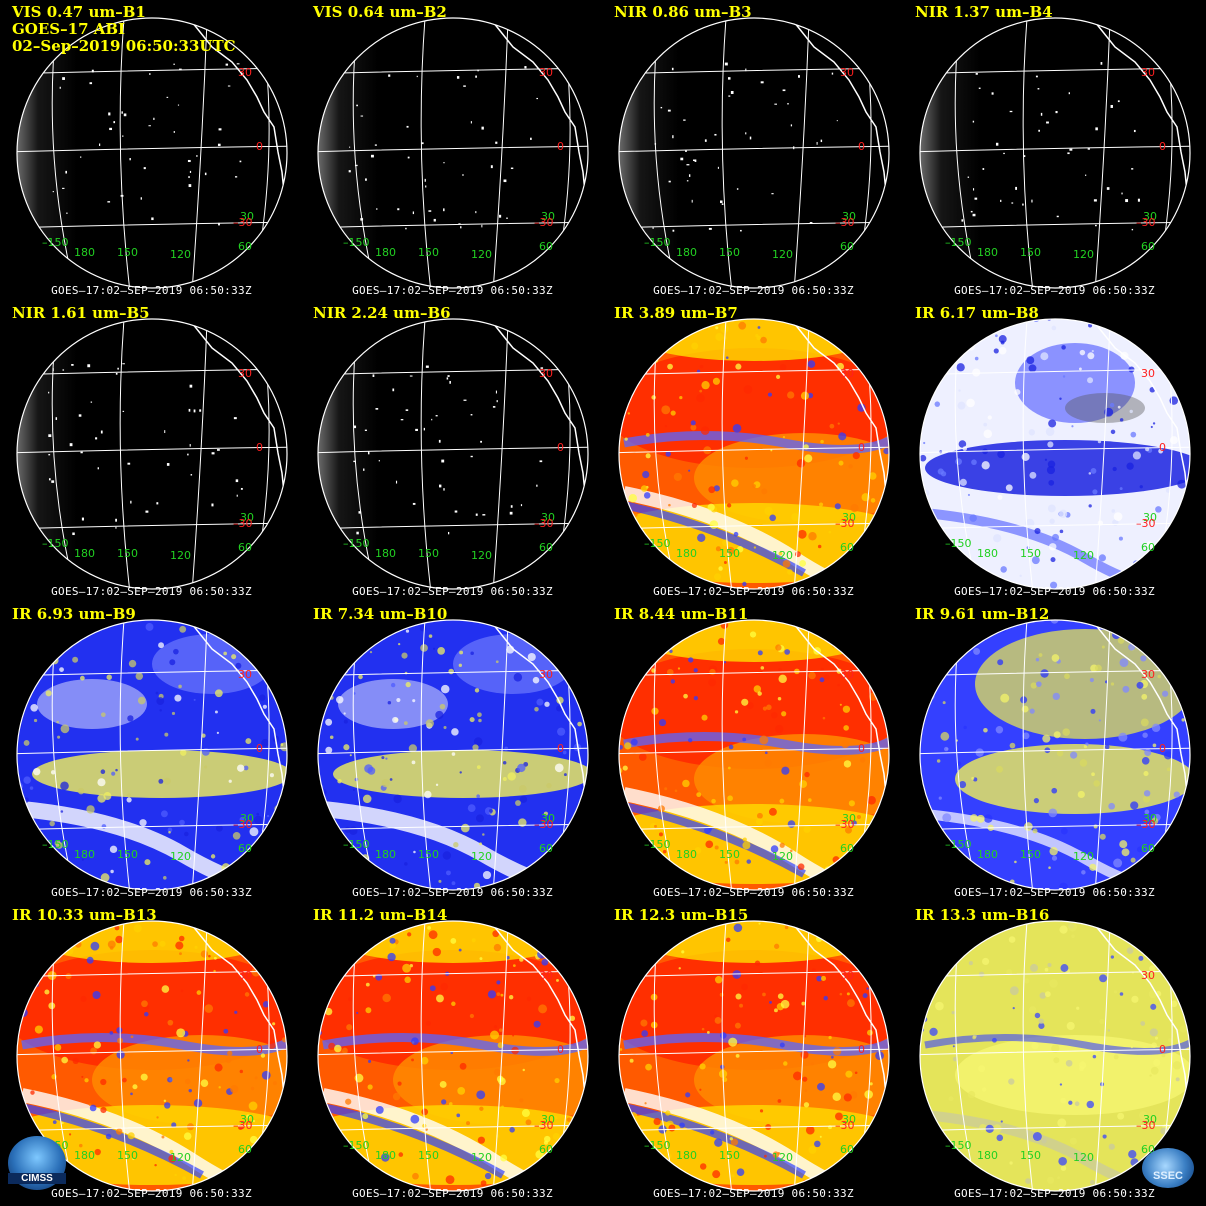 Image resolution: width=1206 pixels, height=1206 pixels. What do you see at coordinates (1168, 1168) in the screenshot?
I see `ssec-logo: SSEC` at bounding box center [1168, 1168].